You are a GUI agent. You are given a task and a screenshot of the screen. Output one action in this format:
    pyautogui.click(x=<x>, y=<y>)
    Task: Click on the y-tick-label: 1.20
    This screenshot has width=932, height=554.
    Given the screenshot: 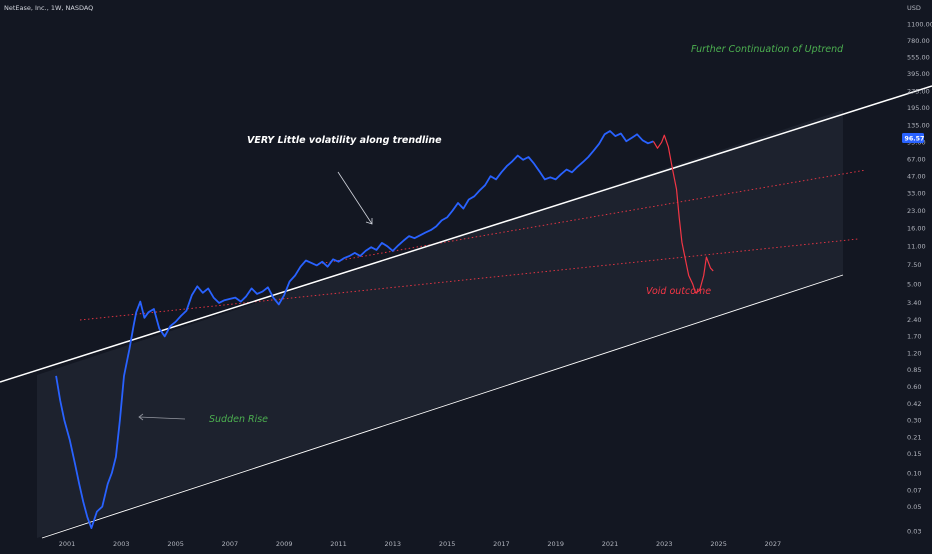 What is the action you would take?
    pyautogui.click(x=914, y=354)
    